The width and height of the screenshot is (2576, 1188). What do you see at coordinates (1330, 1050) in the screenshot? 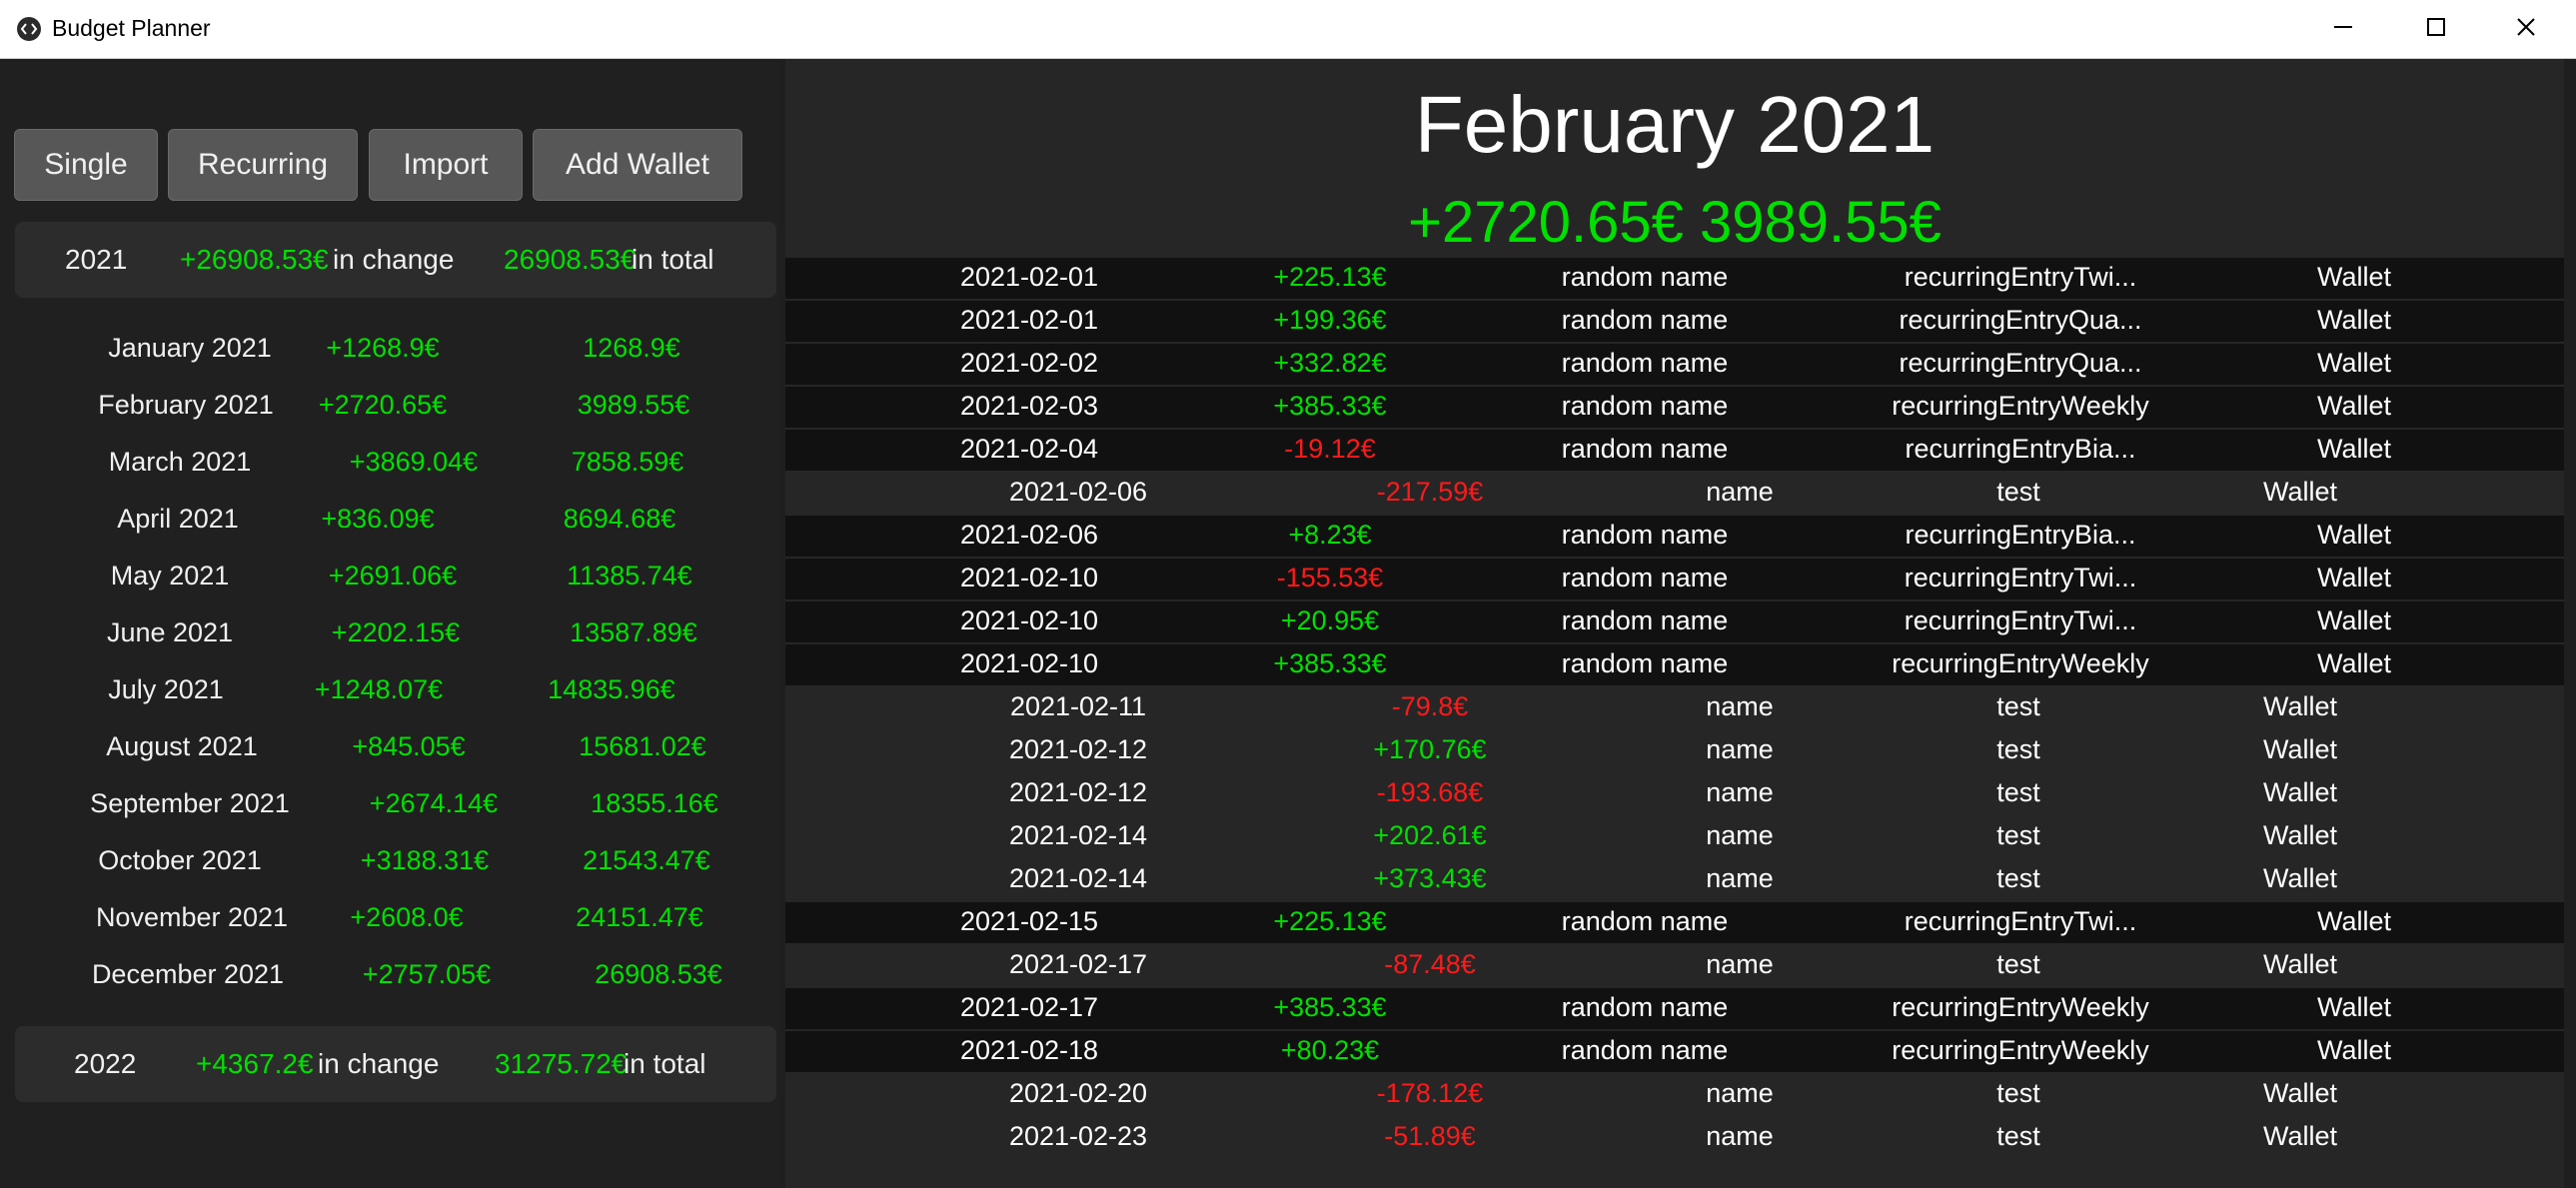
I see `entry-amount: +80.23€` at bounding box center [1330, 1050].